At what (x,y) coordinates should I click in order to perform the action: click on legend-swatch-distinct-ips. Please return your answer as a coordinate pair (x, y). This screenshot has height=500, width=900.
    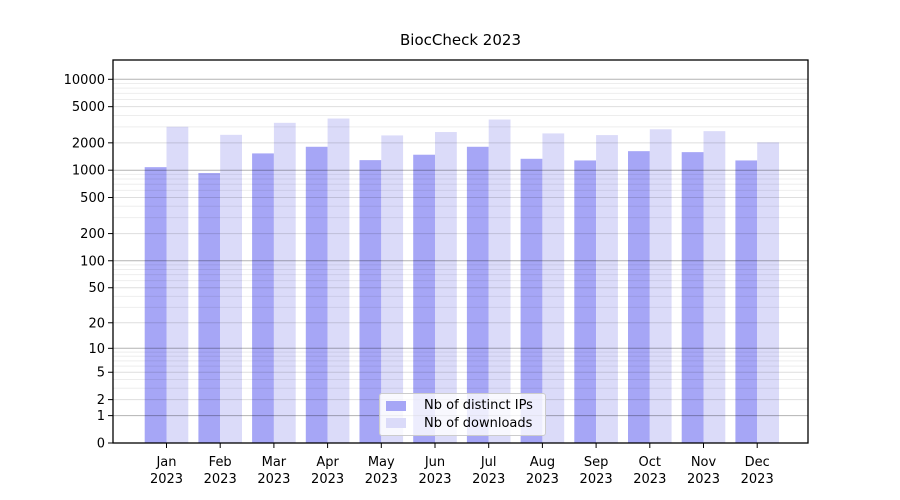
    Looking at the image, I should click on (396, 405).